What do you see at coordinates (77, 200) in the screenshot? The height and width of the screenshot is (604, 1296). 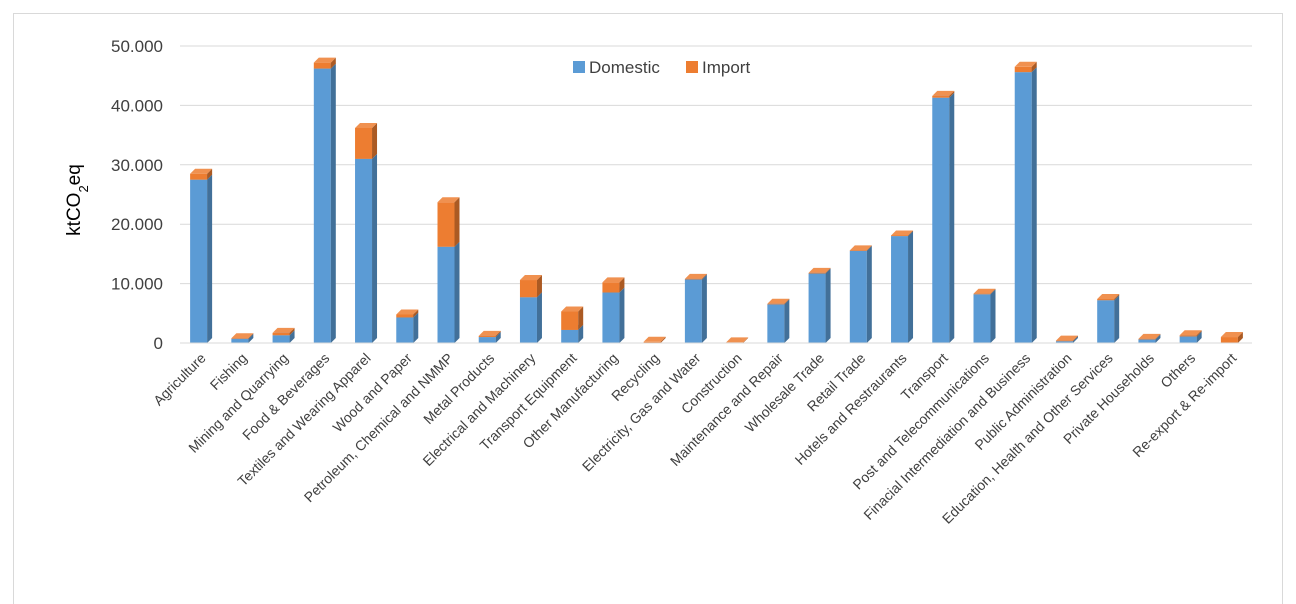 I see `y-axis-title: ktCO2eq` at bounding box center [77, 200].